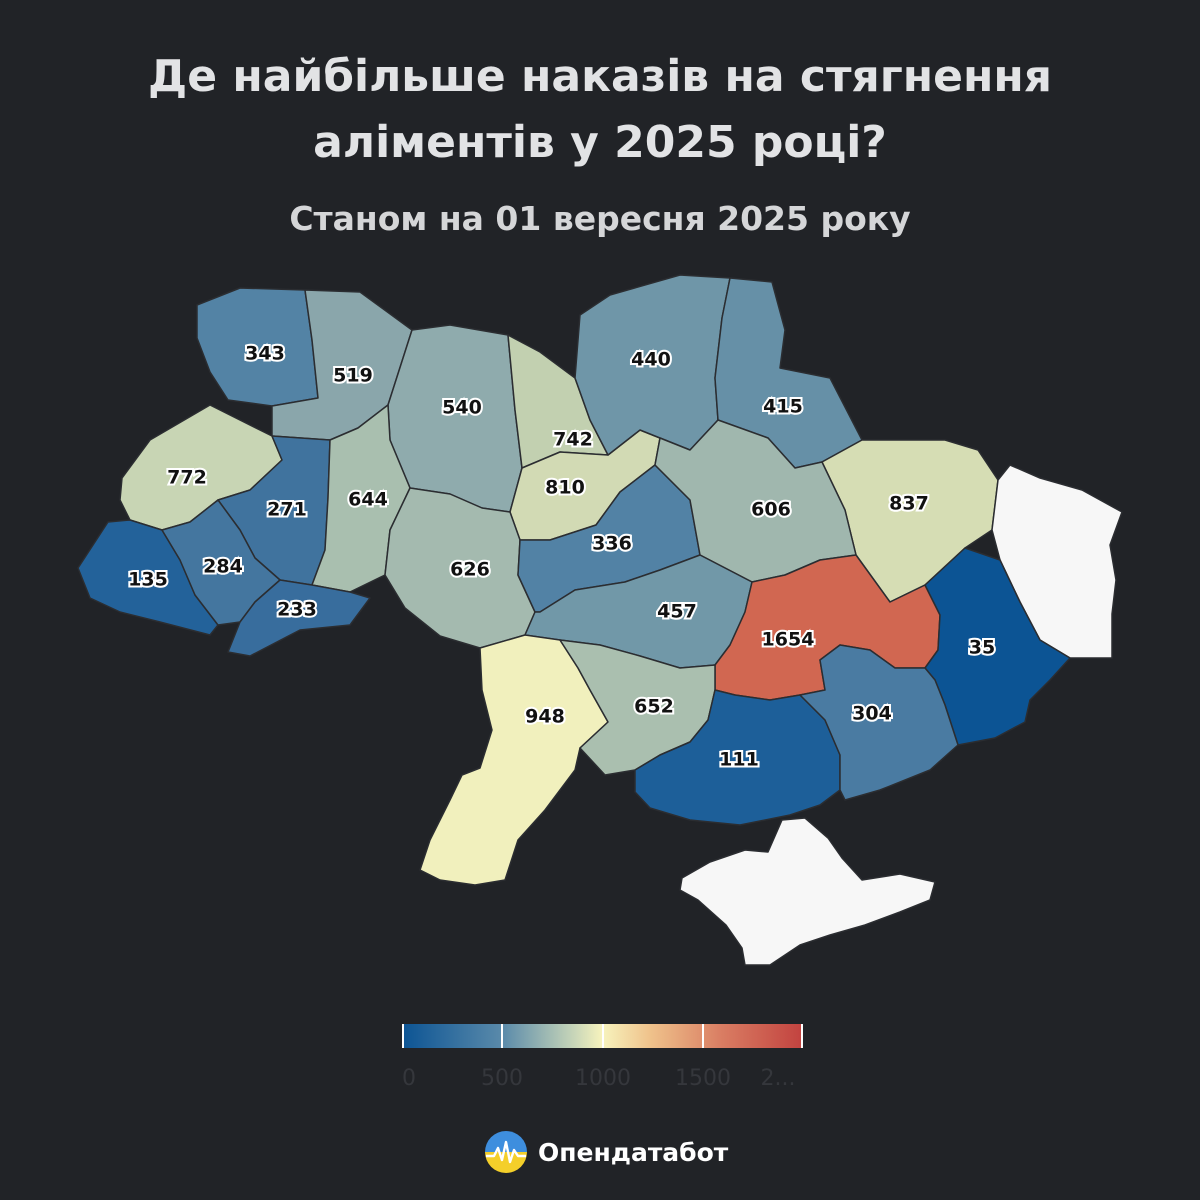 This screenshot has width=1200, height=1200. Describe the element at coordinates (633, 1152) in the screenshot. I see `brand-name: Опендатабот` at that location.